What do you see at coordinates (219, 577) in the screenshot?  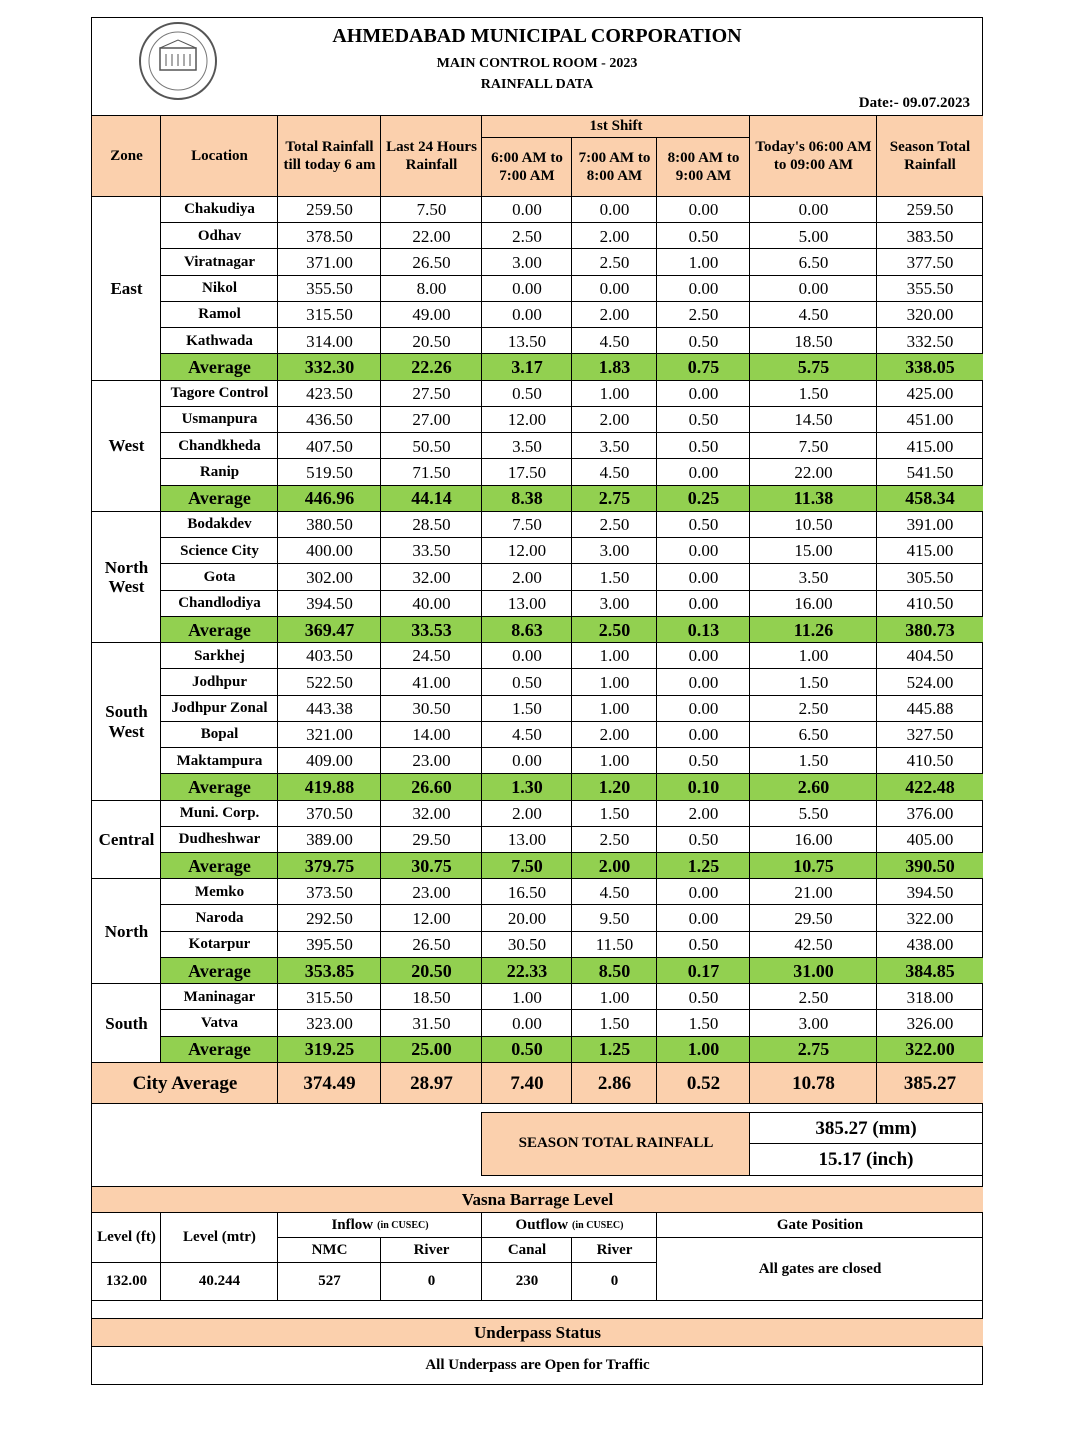 I see `location: Gota` at bounding box center [219, 577].